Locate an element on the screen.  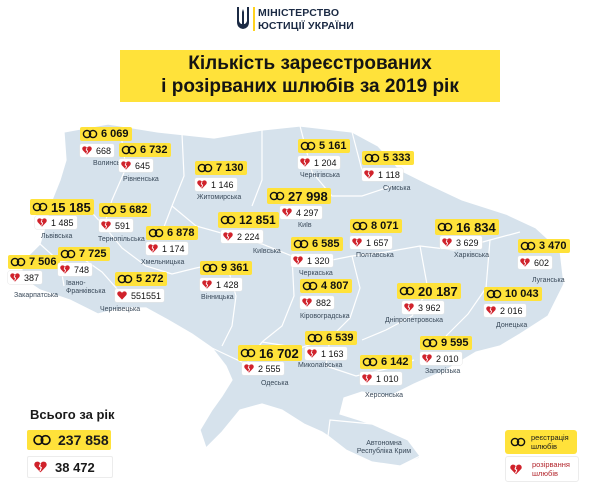
total-divorced-value: 38 472 is located at coordinates (75, 467).